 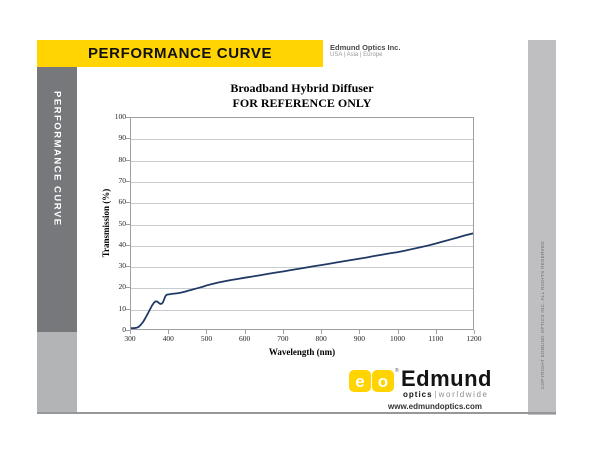 I want to click on page-title: PERFORMANCE CURVE, so click(x=180, y=53).